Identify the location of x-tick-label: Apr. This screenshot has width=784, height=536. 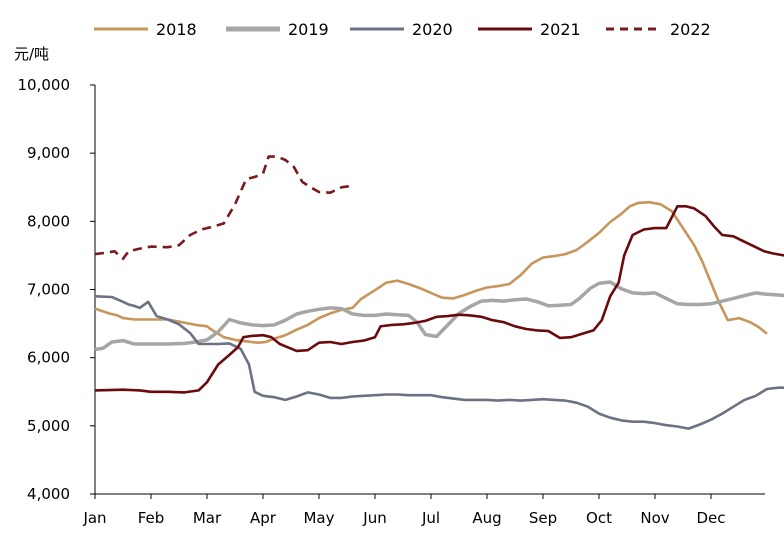
(263, 518).